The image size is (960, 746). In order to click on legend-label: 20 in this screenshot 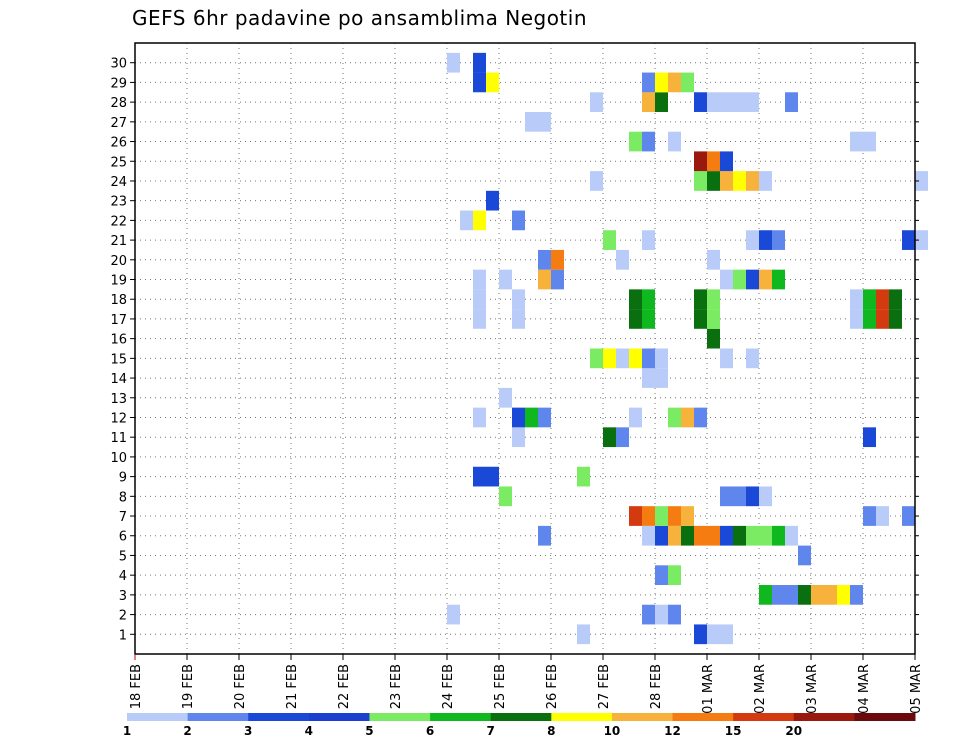, I will do `click(793, 731)`.